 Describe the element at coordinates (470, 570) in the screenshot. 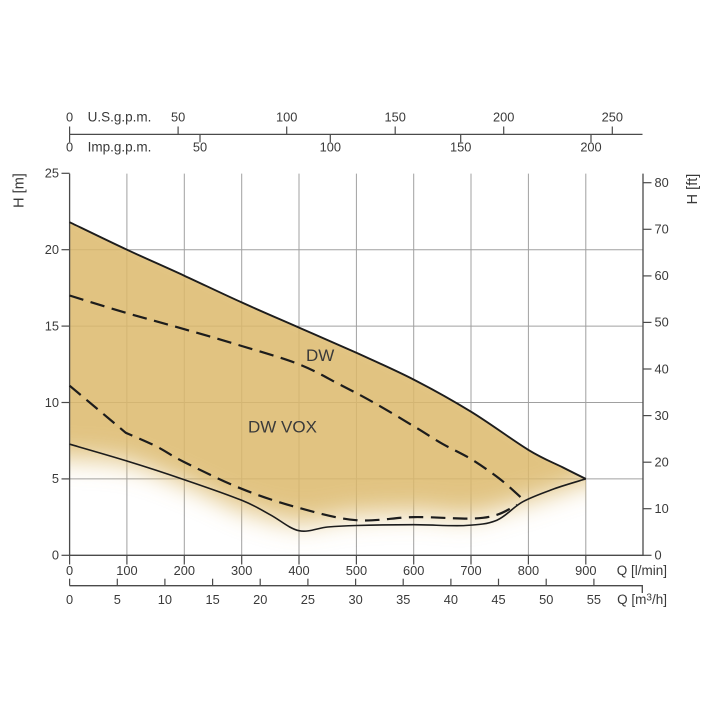

I see `svg-text: 700` at that location.